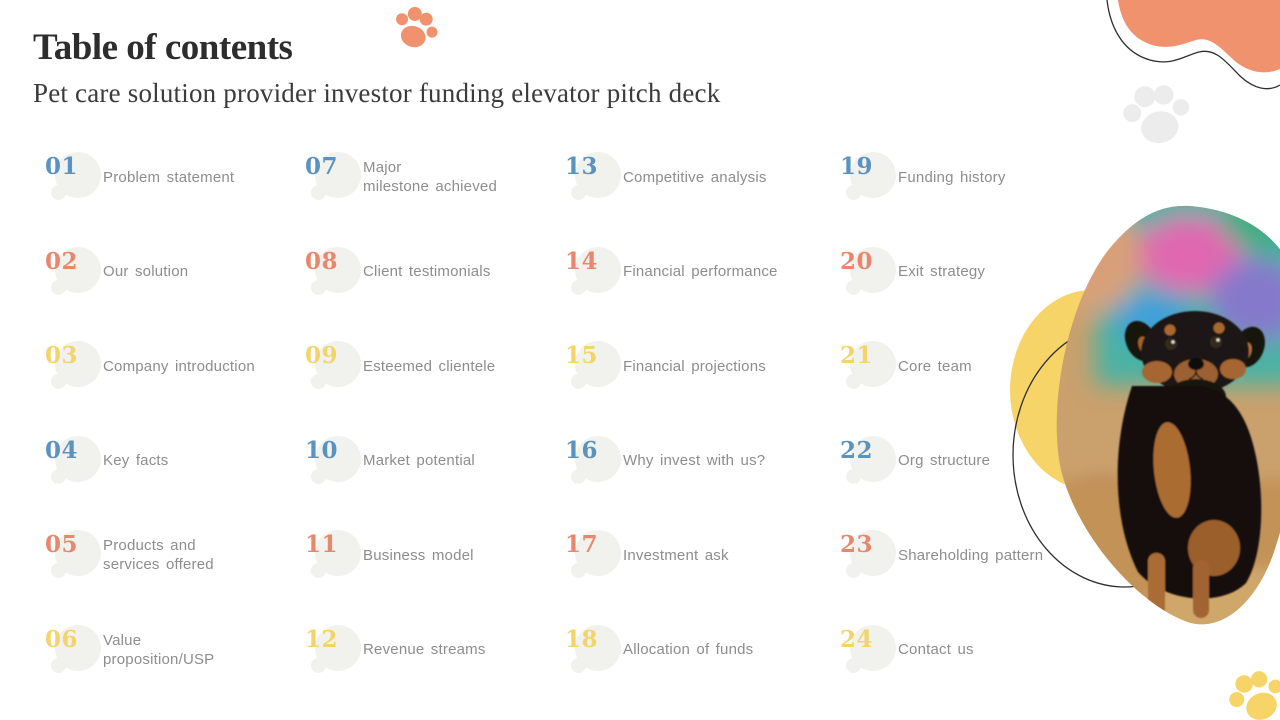 The height and width of the screenshot is (720, 1280). What do you see at coordinates (322, 450) in the screenshot?
I see `toc-item-number: 10` at bounding box center [322, 450].